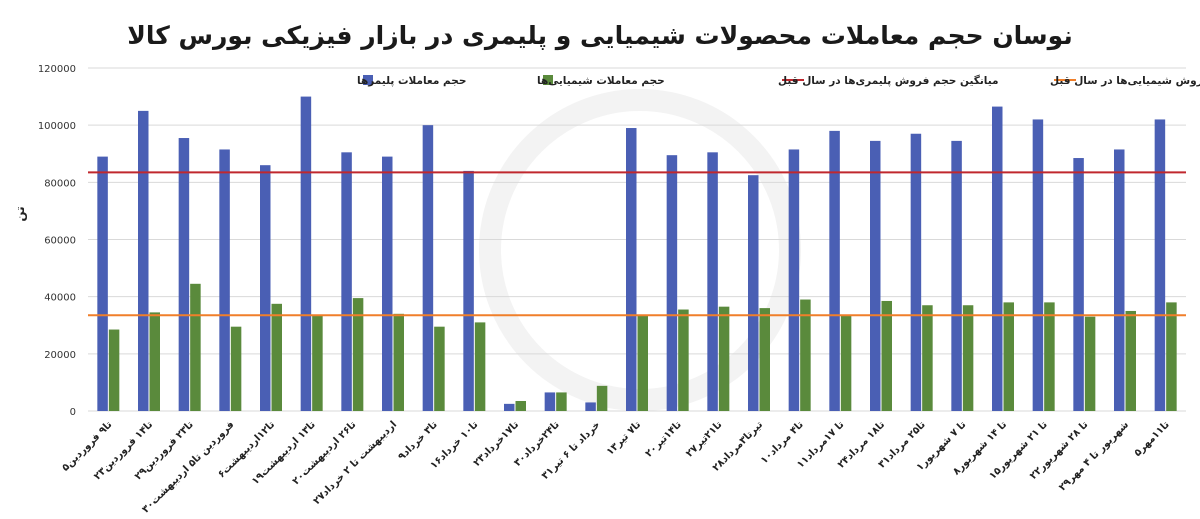 This screenshot has height=519, width=1200. What do you see at coordinates (60, 183) in the screenshot?
I see `y-tick-label: 80000` at bounding box center [60, 183].